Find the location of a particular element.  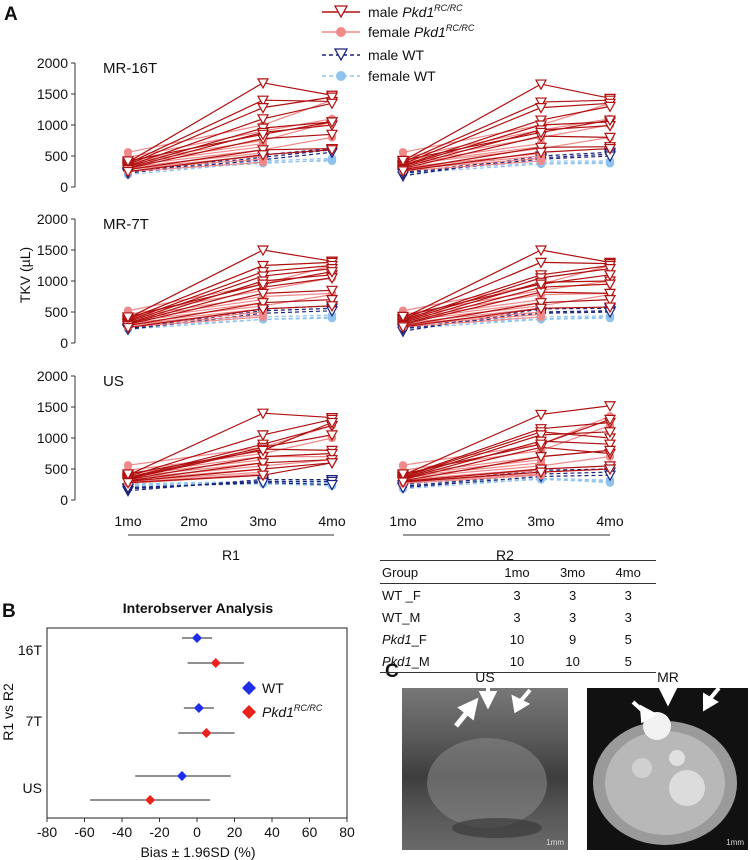

x-tick-label: 1mo is located at coordinates (127, 521).